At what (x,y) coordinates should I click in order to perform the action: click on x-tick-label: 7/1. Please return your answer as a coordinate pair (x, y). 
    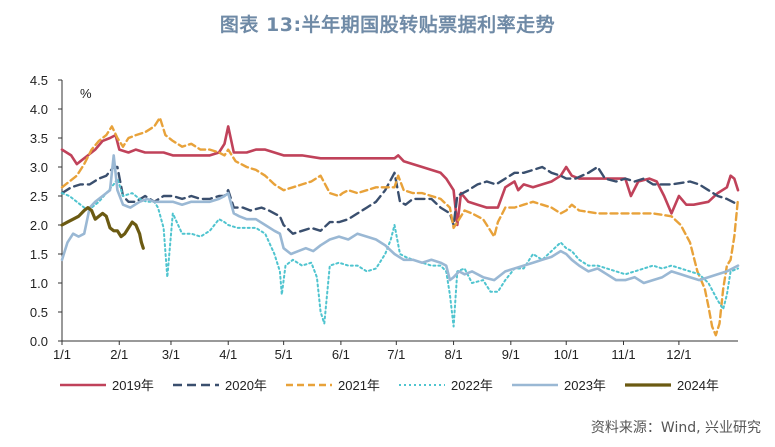
    Looking at the image, I should click on (396, 354).